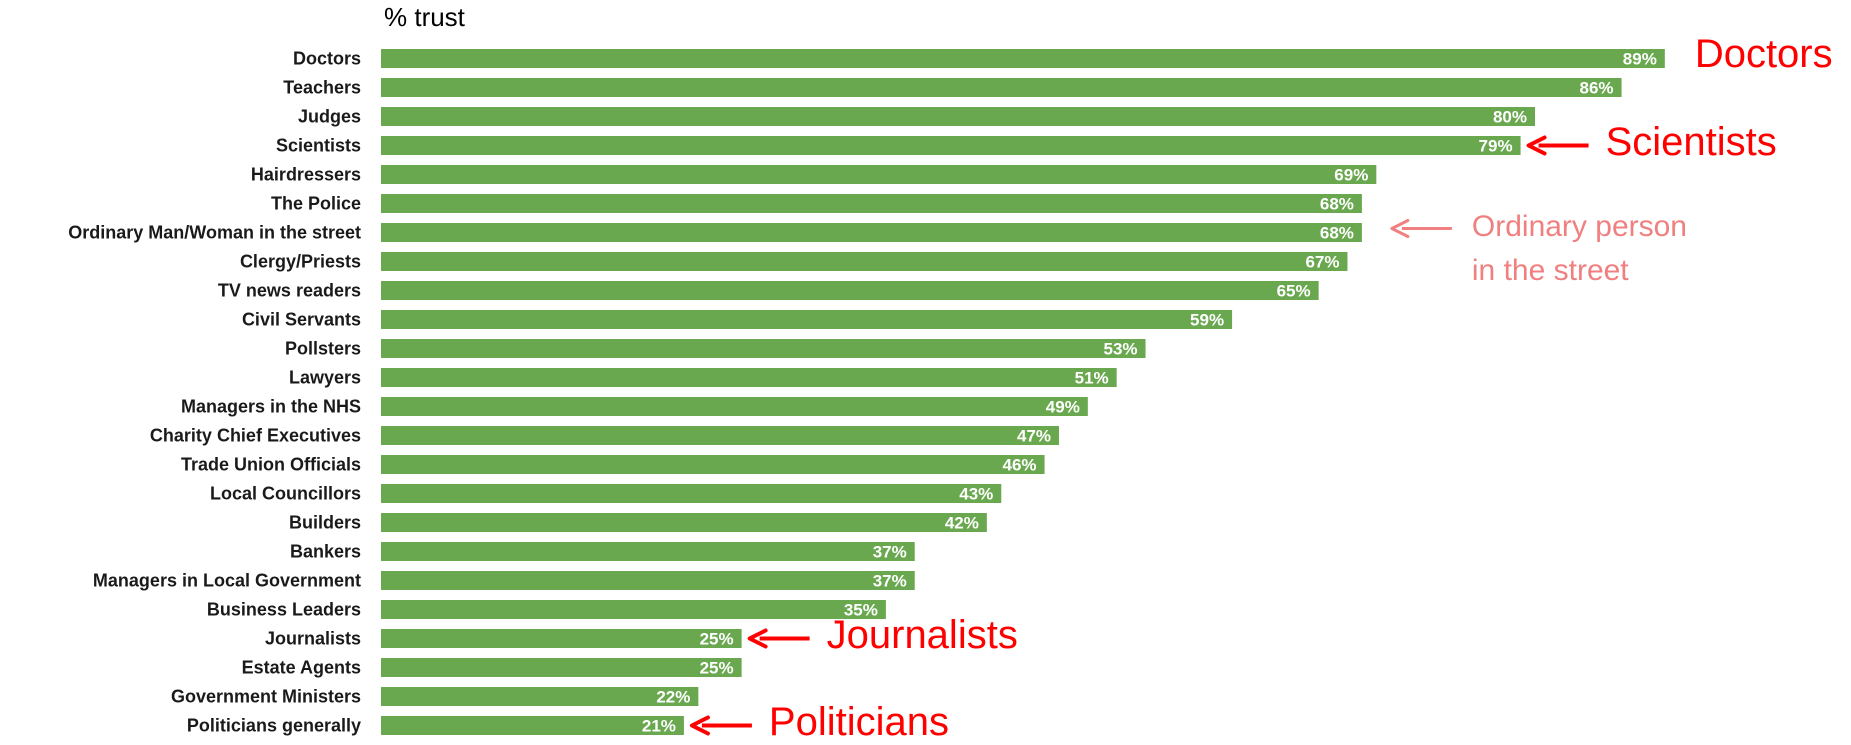  What do you see at coordinates (301, 668) in the screenshot?
I see `category-label: Estate Agents` at bounding box center [301, 668].